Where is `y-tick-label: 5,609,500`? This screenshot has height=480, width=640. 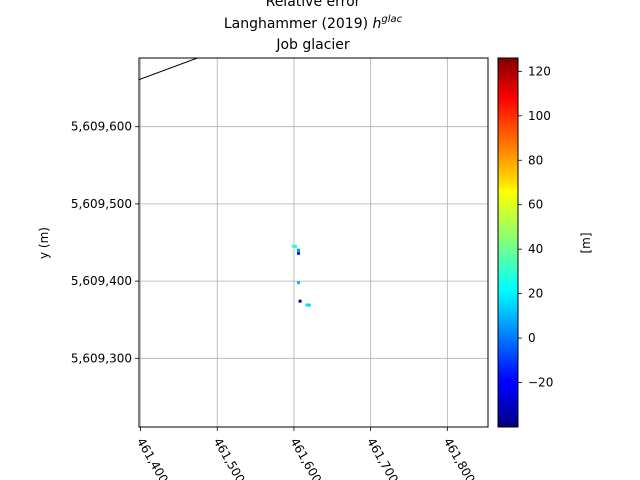 y-tick-label: 5,609,500 is located at coordinates (101, 204).